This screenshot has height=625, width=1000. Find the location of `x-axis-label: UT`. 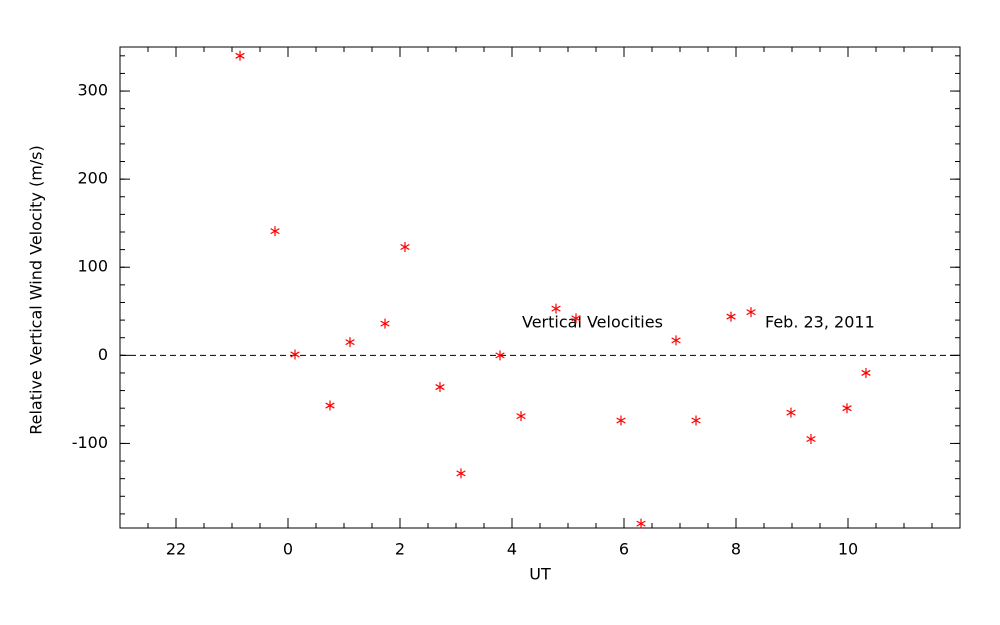

x-axis-label: UT is located at coordinates (540, 574).